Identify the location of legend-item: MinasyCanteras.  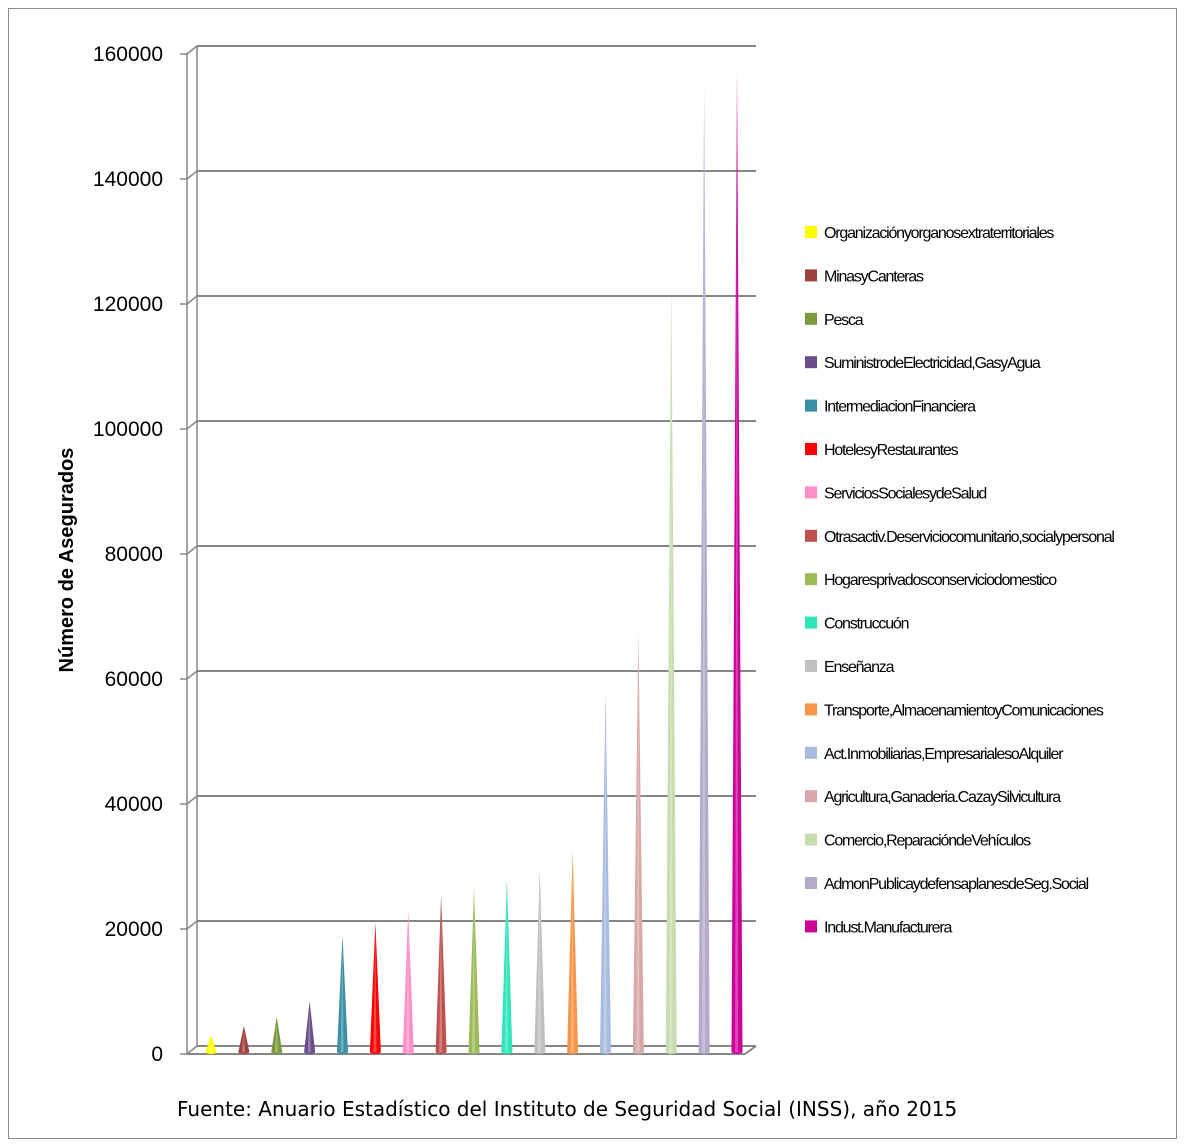
(865, 276).